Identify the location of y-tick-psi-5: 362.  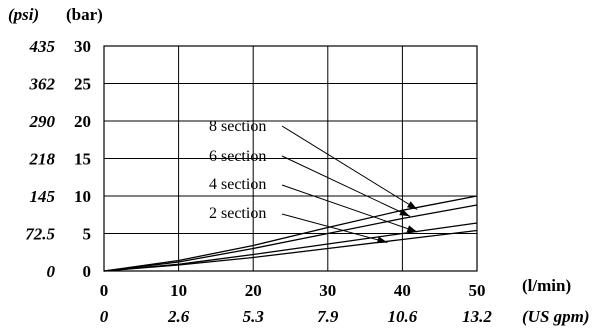
(42, 84).